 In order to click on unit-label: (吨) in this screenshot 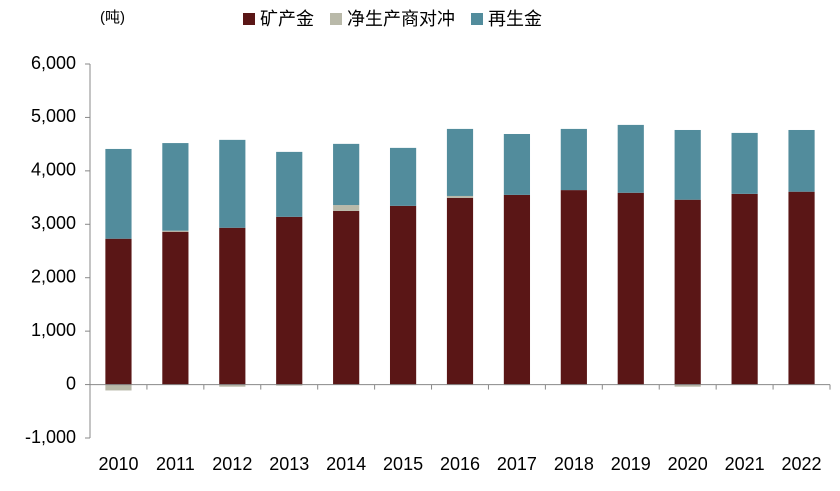, I will do `click(112, 17)`.